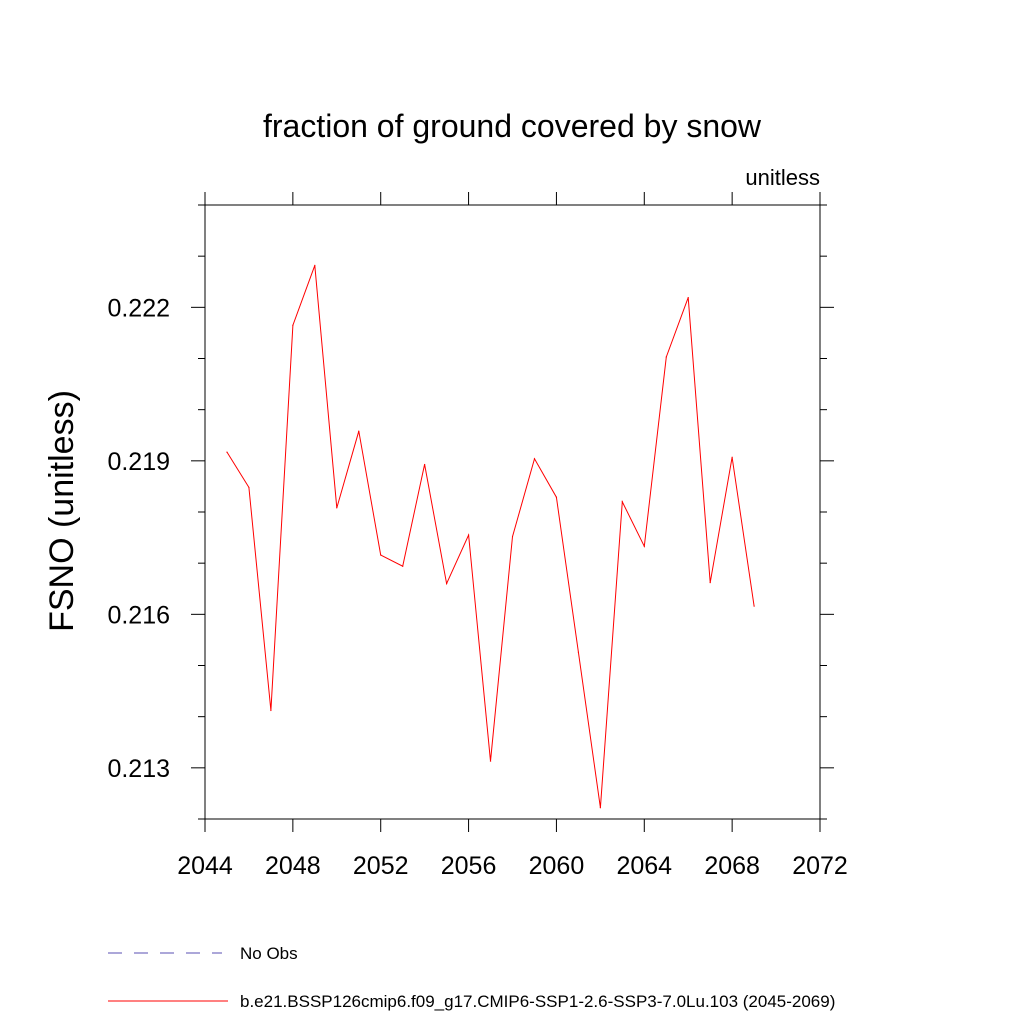  Describe the element at coordinates (381, 866) in the screenshot. I see `x-tick-label: 2052` at that location.